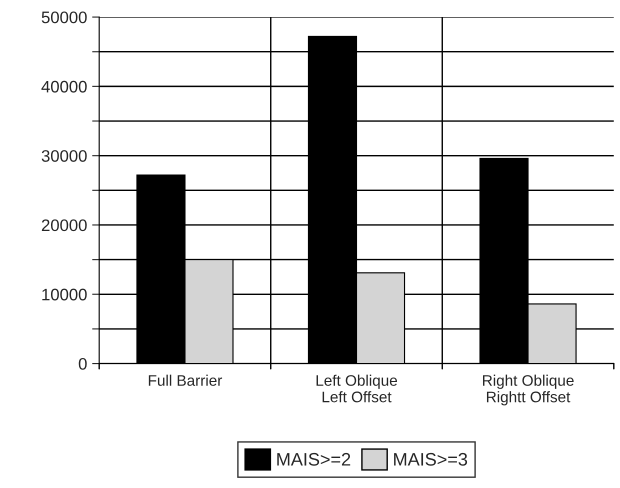 This screenshot has width=620, height=488. What do you see at coordinates (82, 364) in the screenshot?
I see `y-tick-label: 0` at bounding box center [82, 364].